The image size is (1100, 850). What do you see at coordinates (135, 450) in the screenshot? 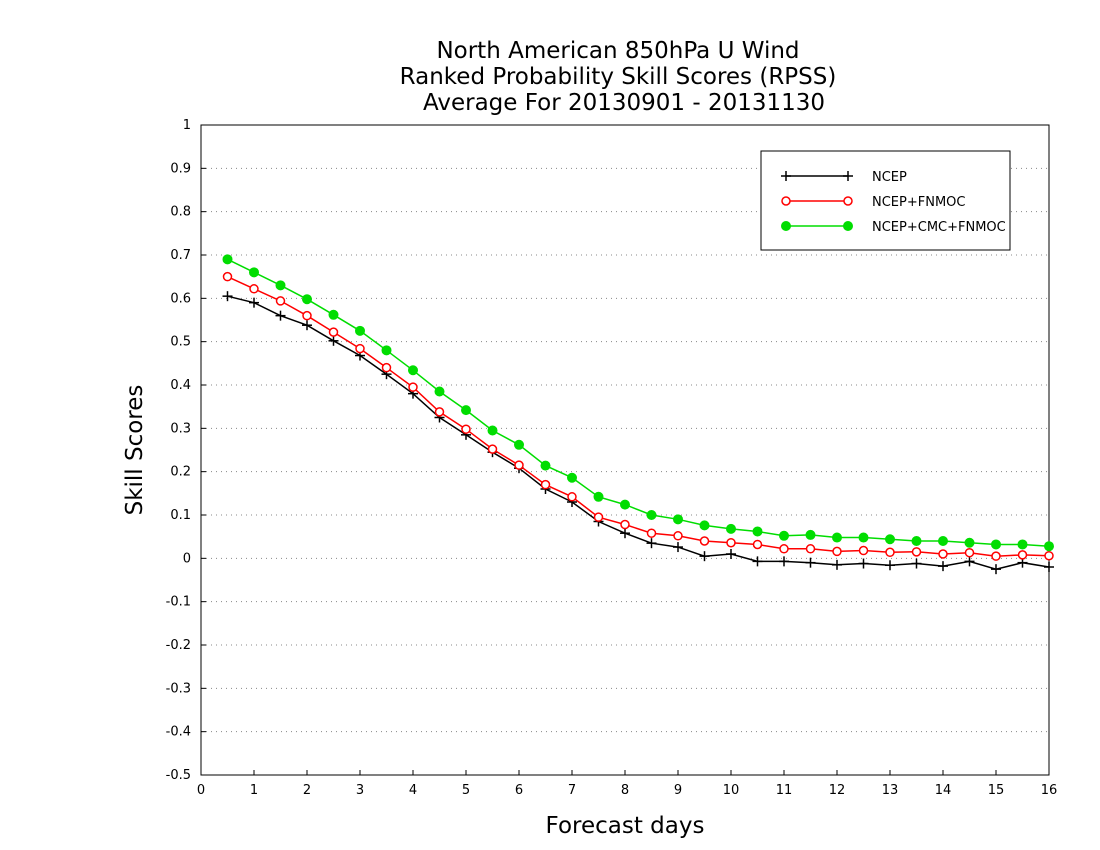
I see `y-axis-label: Skill Scores` at bounding box center [135, 450].